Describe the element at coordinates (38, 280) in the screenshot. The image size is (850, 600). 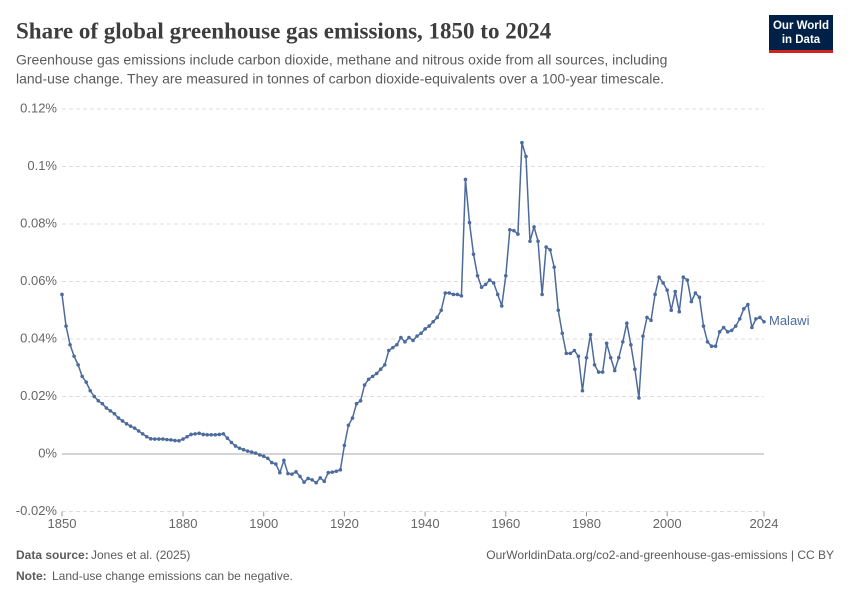
I see `y-tick-label: 0.06%` at that location.